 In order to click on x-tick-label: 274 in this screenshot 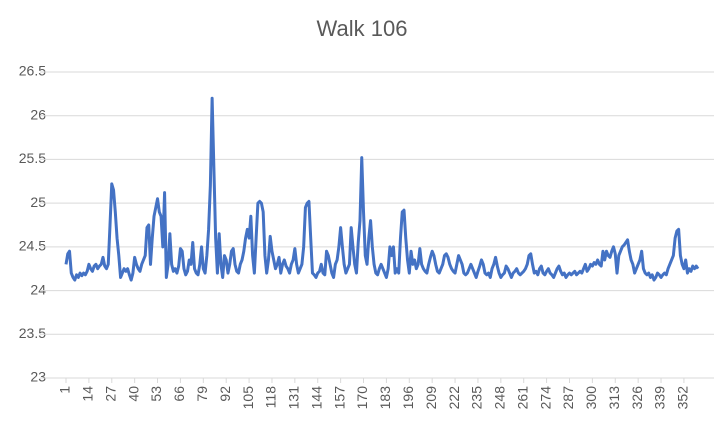, I will do `click(545, 398)`.